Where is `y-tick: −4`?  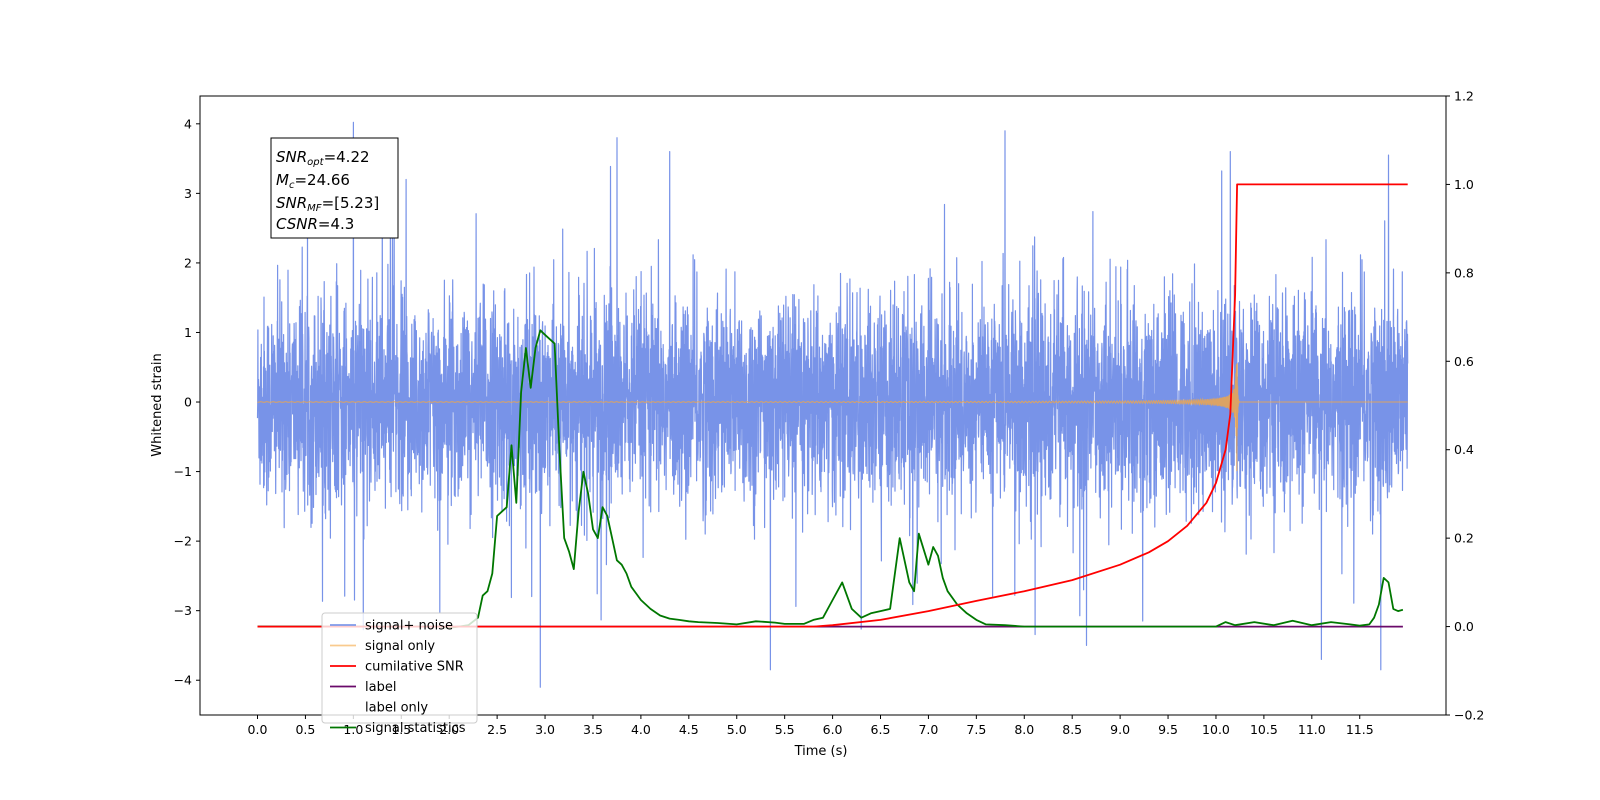 y-tick: −4 is located at coordinates (187, 680).